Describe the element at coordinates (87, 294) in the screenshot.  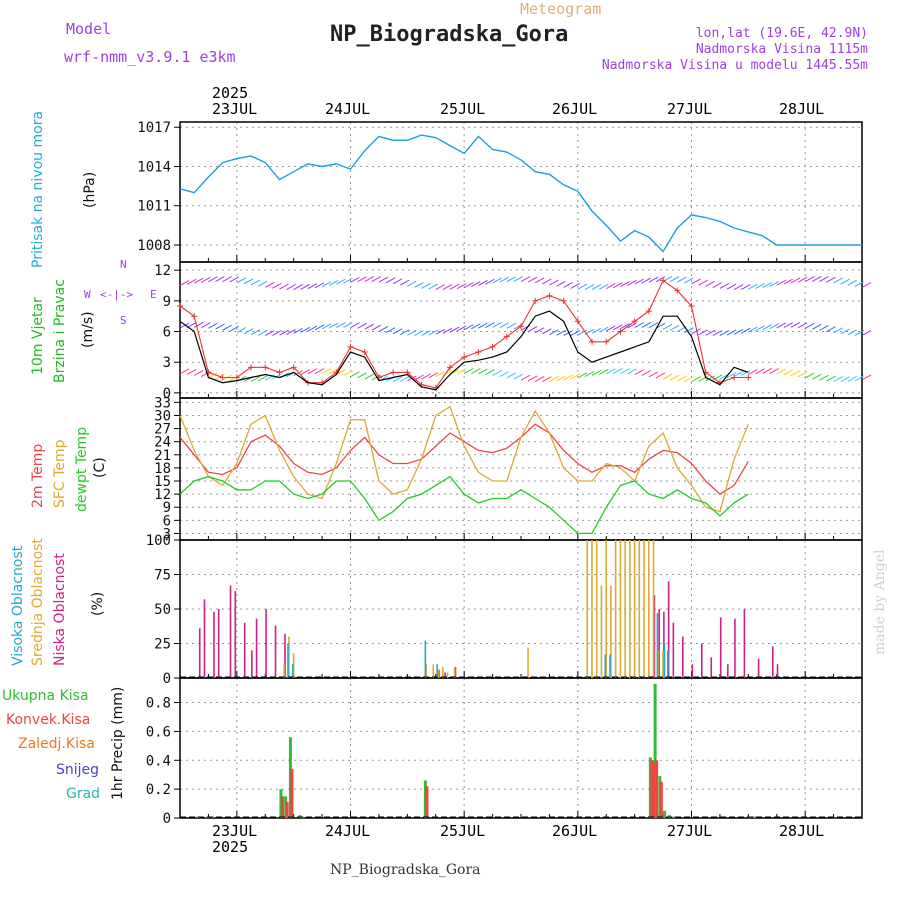
I see `wind-dir-w: W` at that location.